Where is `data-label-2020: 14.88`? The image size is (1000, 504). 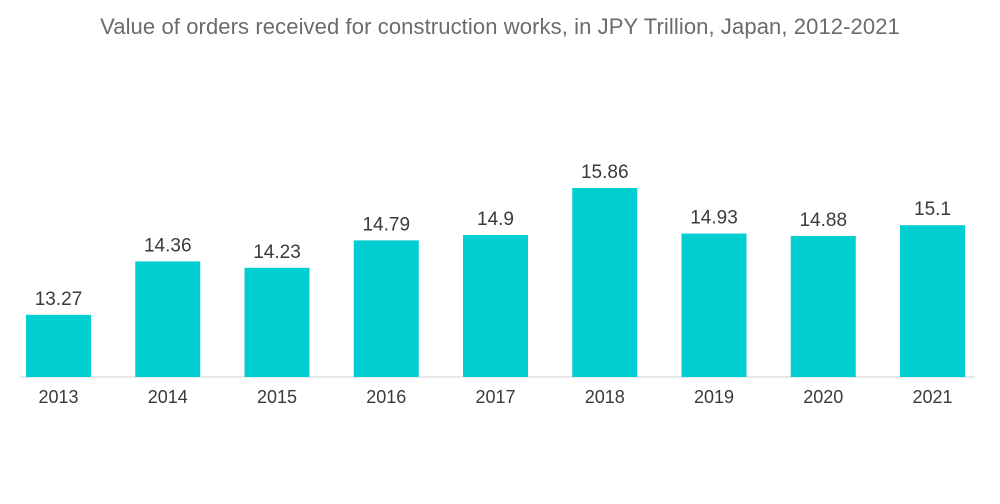
data-label-2020: 14.88 is located at coordinates (823, 220).